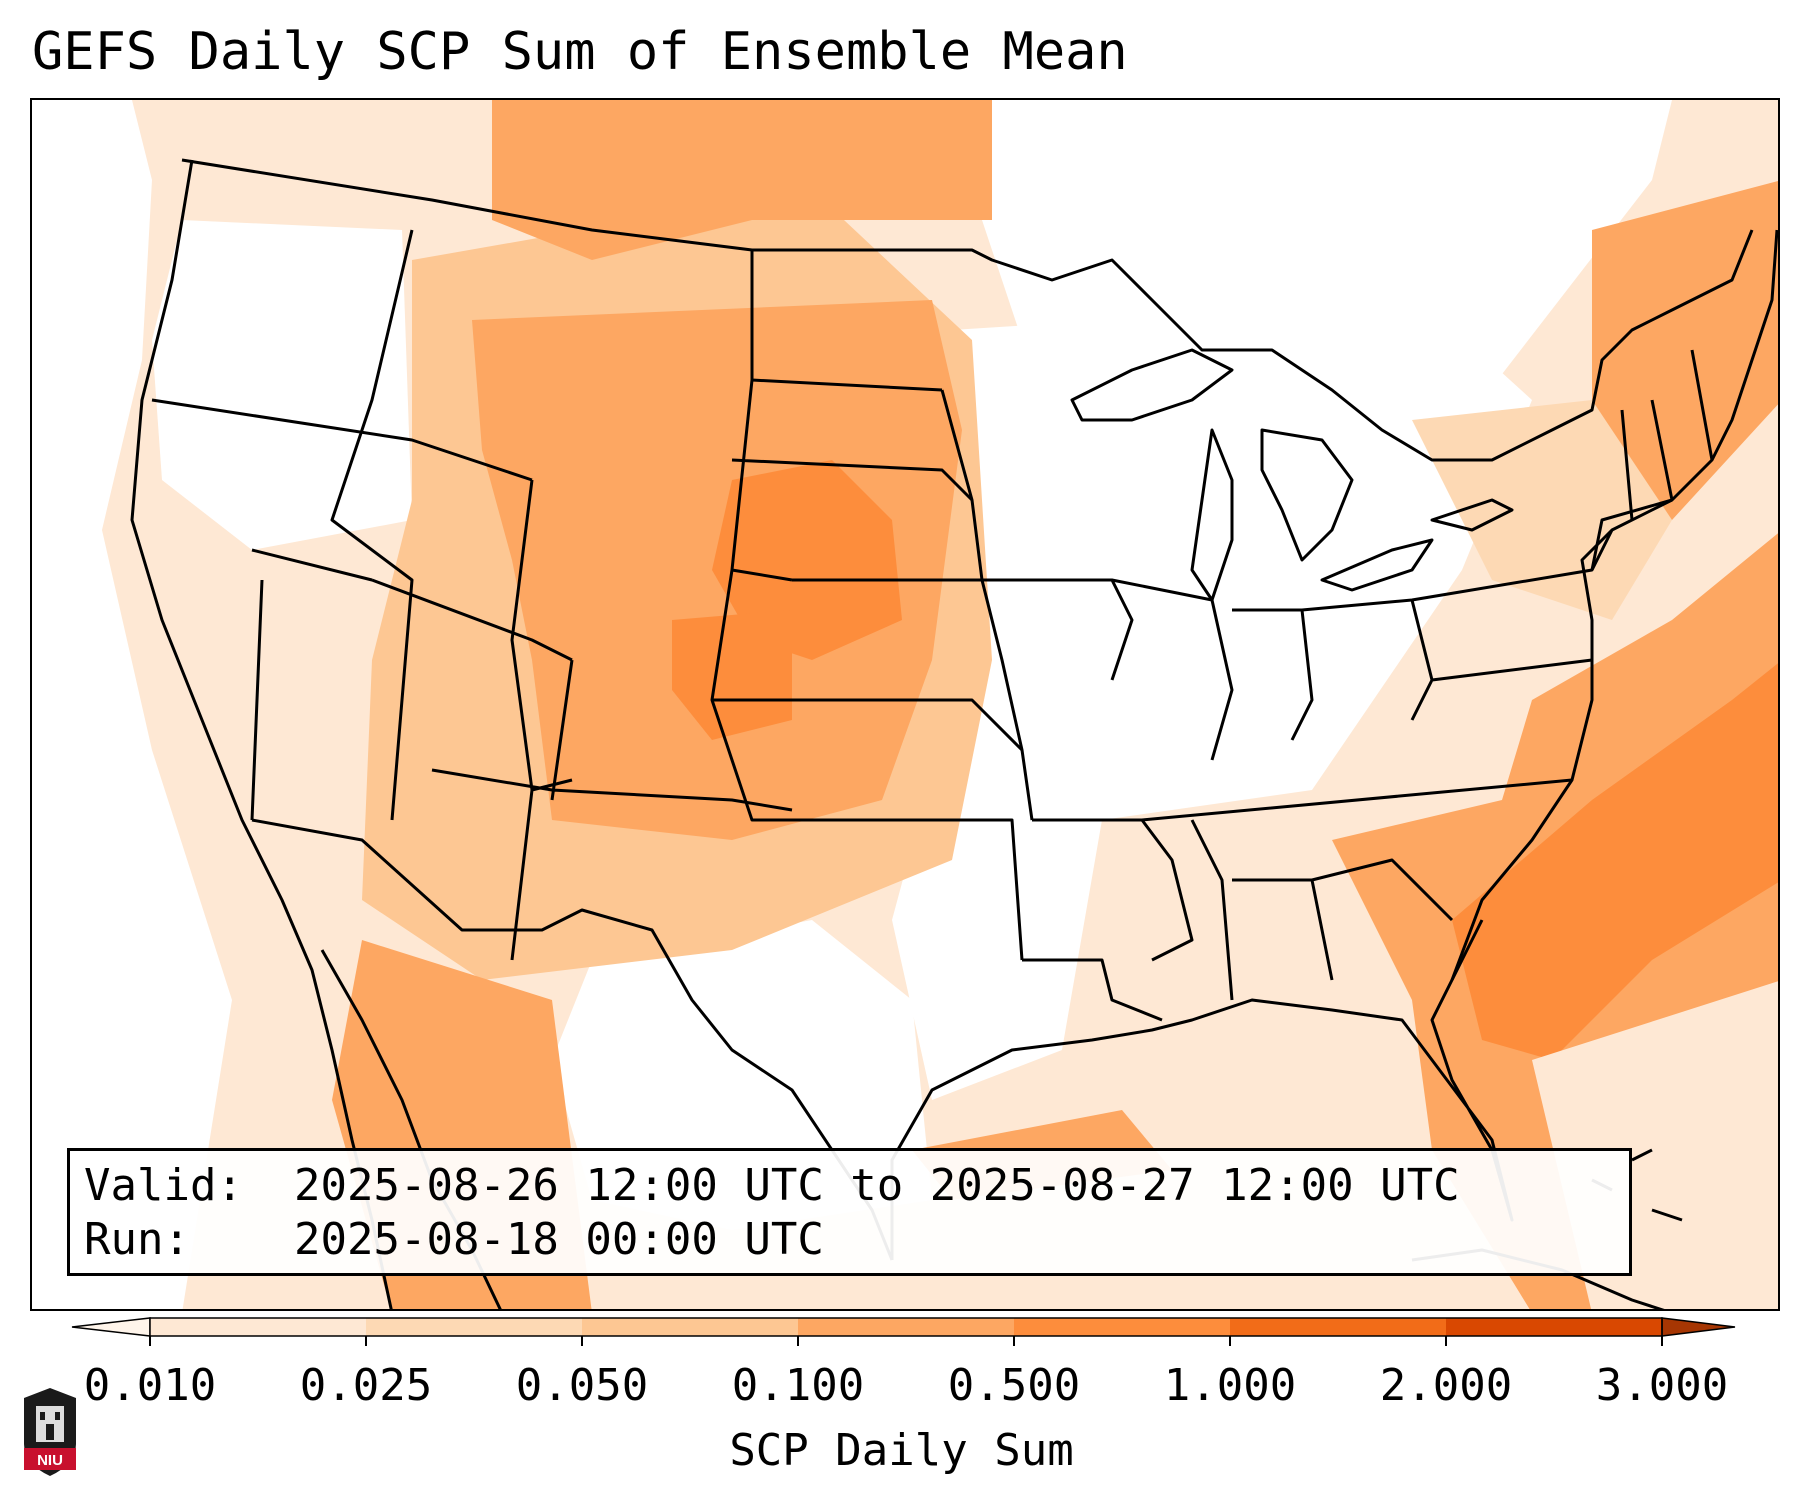 This screenshot has width=1803, height=1500. Describe the element at coordinates (807, 560) in the screenshot. I see `shading-dark-kansas` at that location.